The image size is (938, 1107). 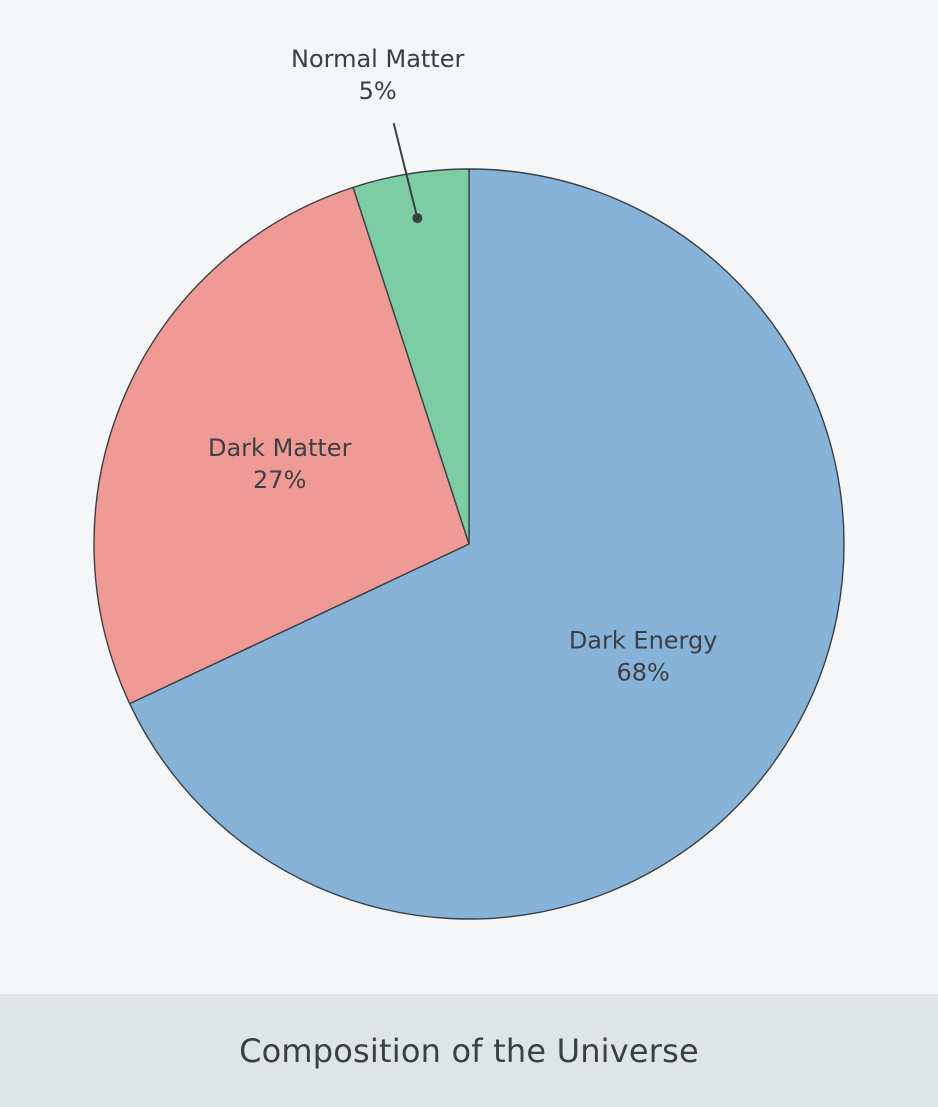 What do you see at coordinates (378, 91) in the screenshot?
I see `slice-value-normal-matter: 5%` at bounding box center [378, 91].